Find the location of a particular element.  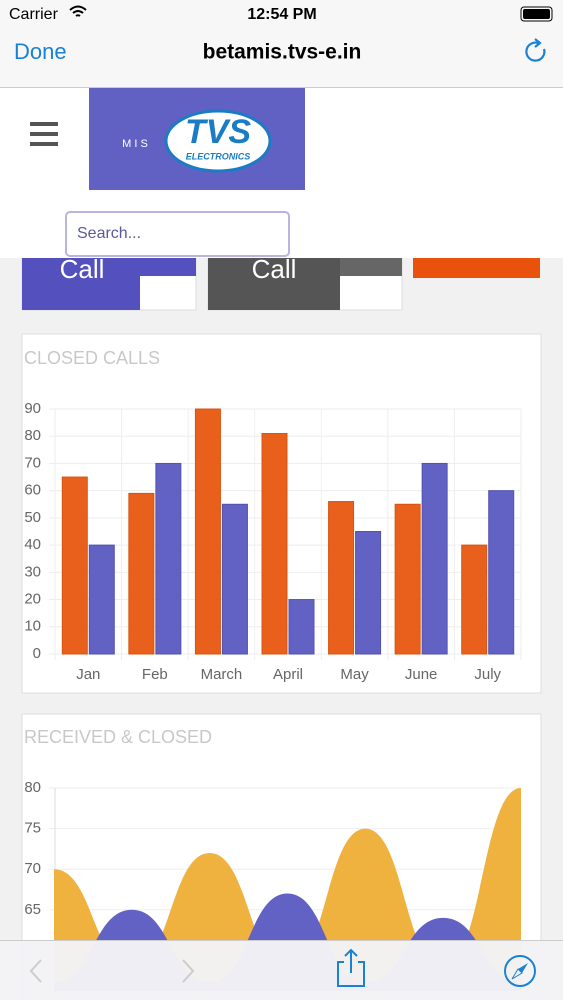

share-button is located at coordinates (351, 967).